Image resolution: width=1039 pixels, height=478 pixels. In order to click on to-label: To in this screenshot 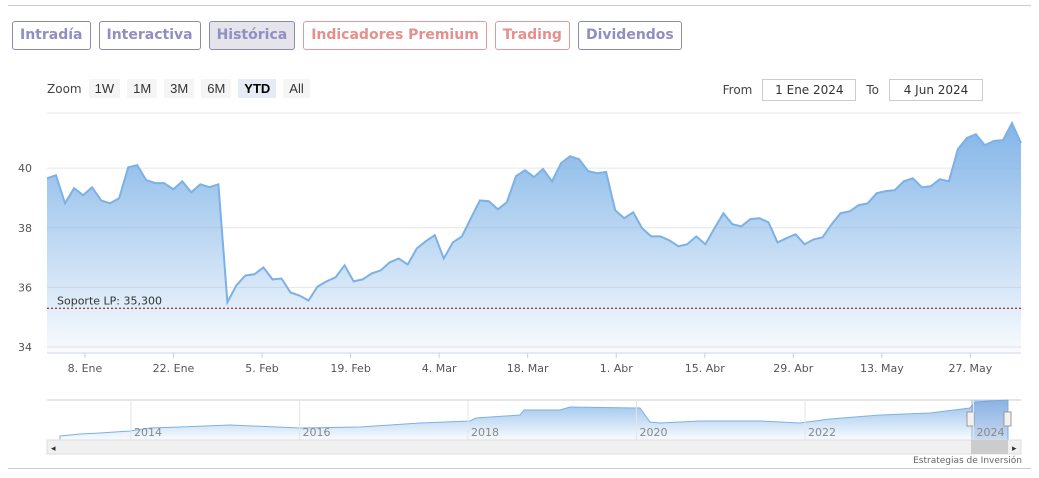, I will do `click(872, 90)`.